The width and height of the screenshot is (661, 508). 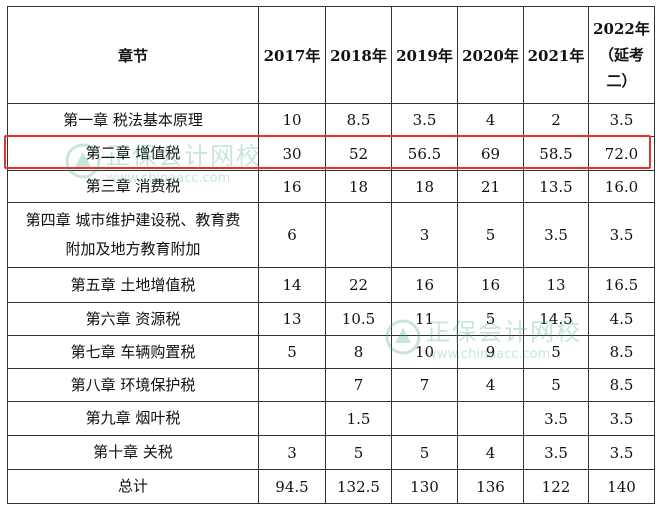 I want to click on header-2022-line3: 二）, so click(x=621, y=81).